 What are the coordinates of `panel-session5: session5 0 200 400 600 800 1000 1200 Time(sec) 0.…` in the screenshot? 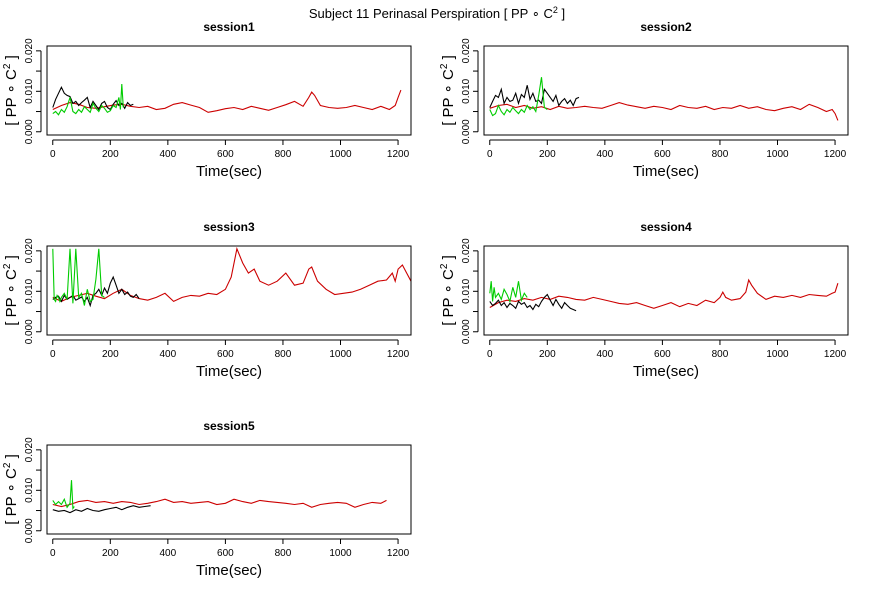 It's located at (207, 499).